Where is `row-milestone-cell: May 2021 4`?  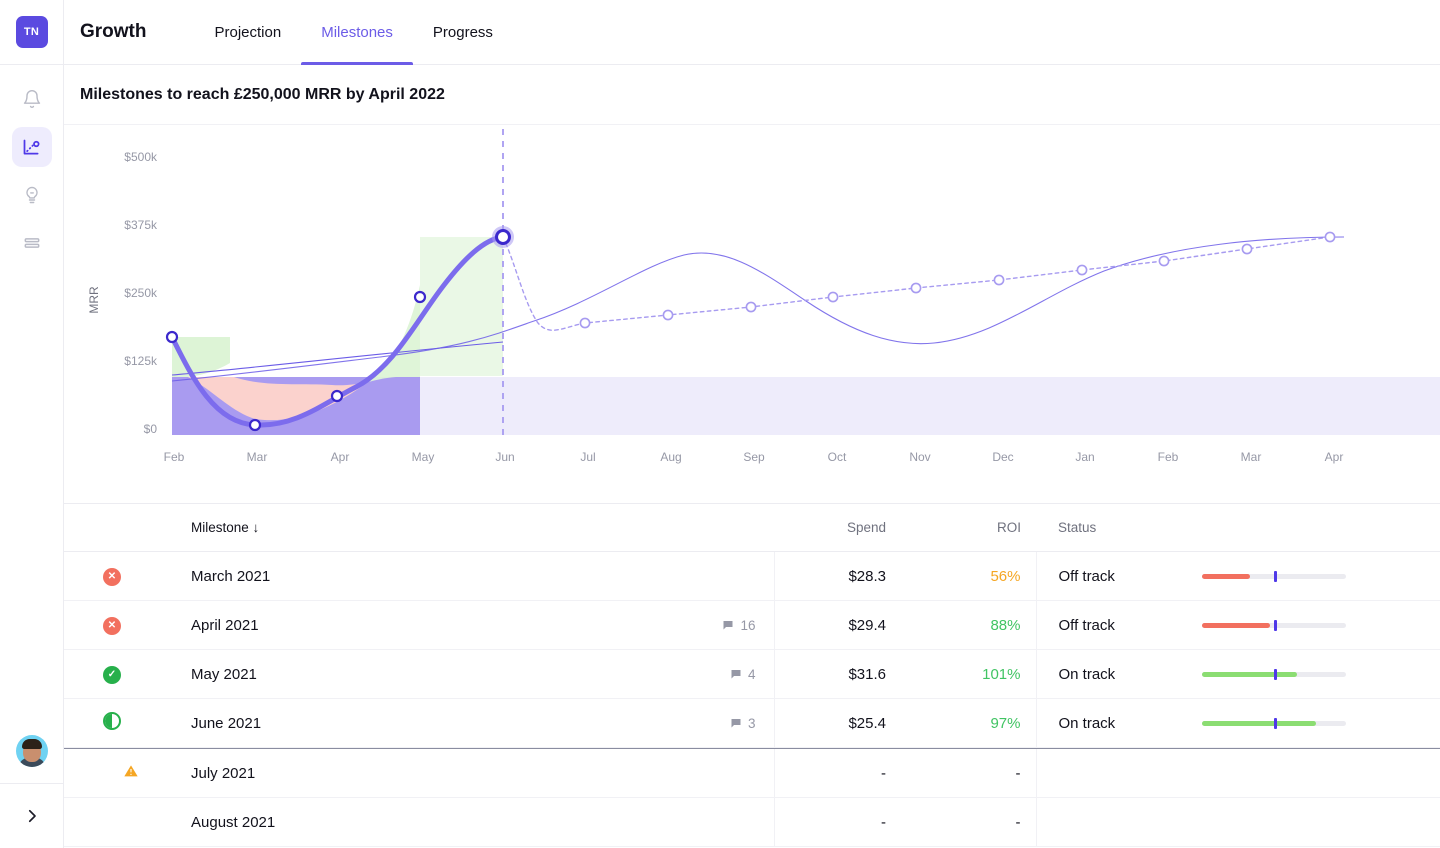
row-milestone-cell: May 2021 4 is located at coordinates (467, 674).